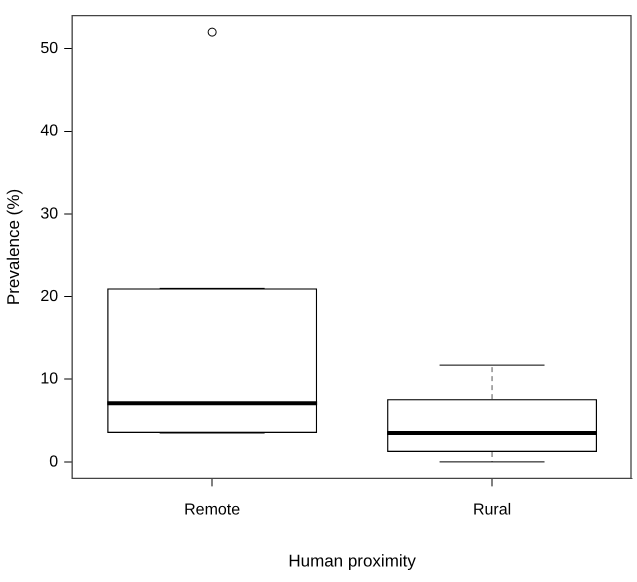 This screenshot has width=637, height=582. I want to click on y-tick-label: 30, so click(49, 213).